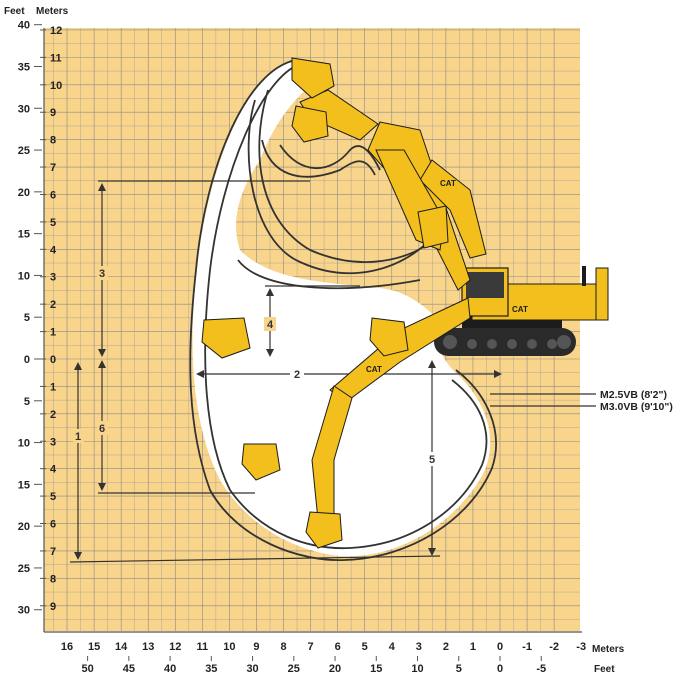 The width and height of the screenshot is (694, 679). Describe the element at coordinates (636, 407) in the screenshot. I see `legend-boom-long: M3.0VB (9'10")` at that location.